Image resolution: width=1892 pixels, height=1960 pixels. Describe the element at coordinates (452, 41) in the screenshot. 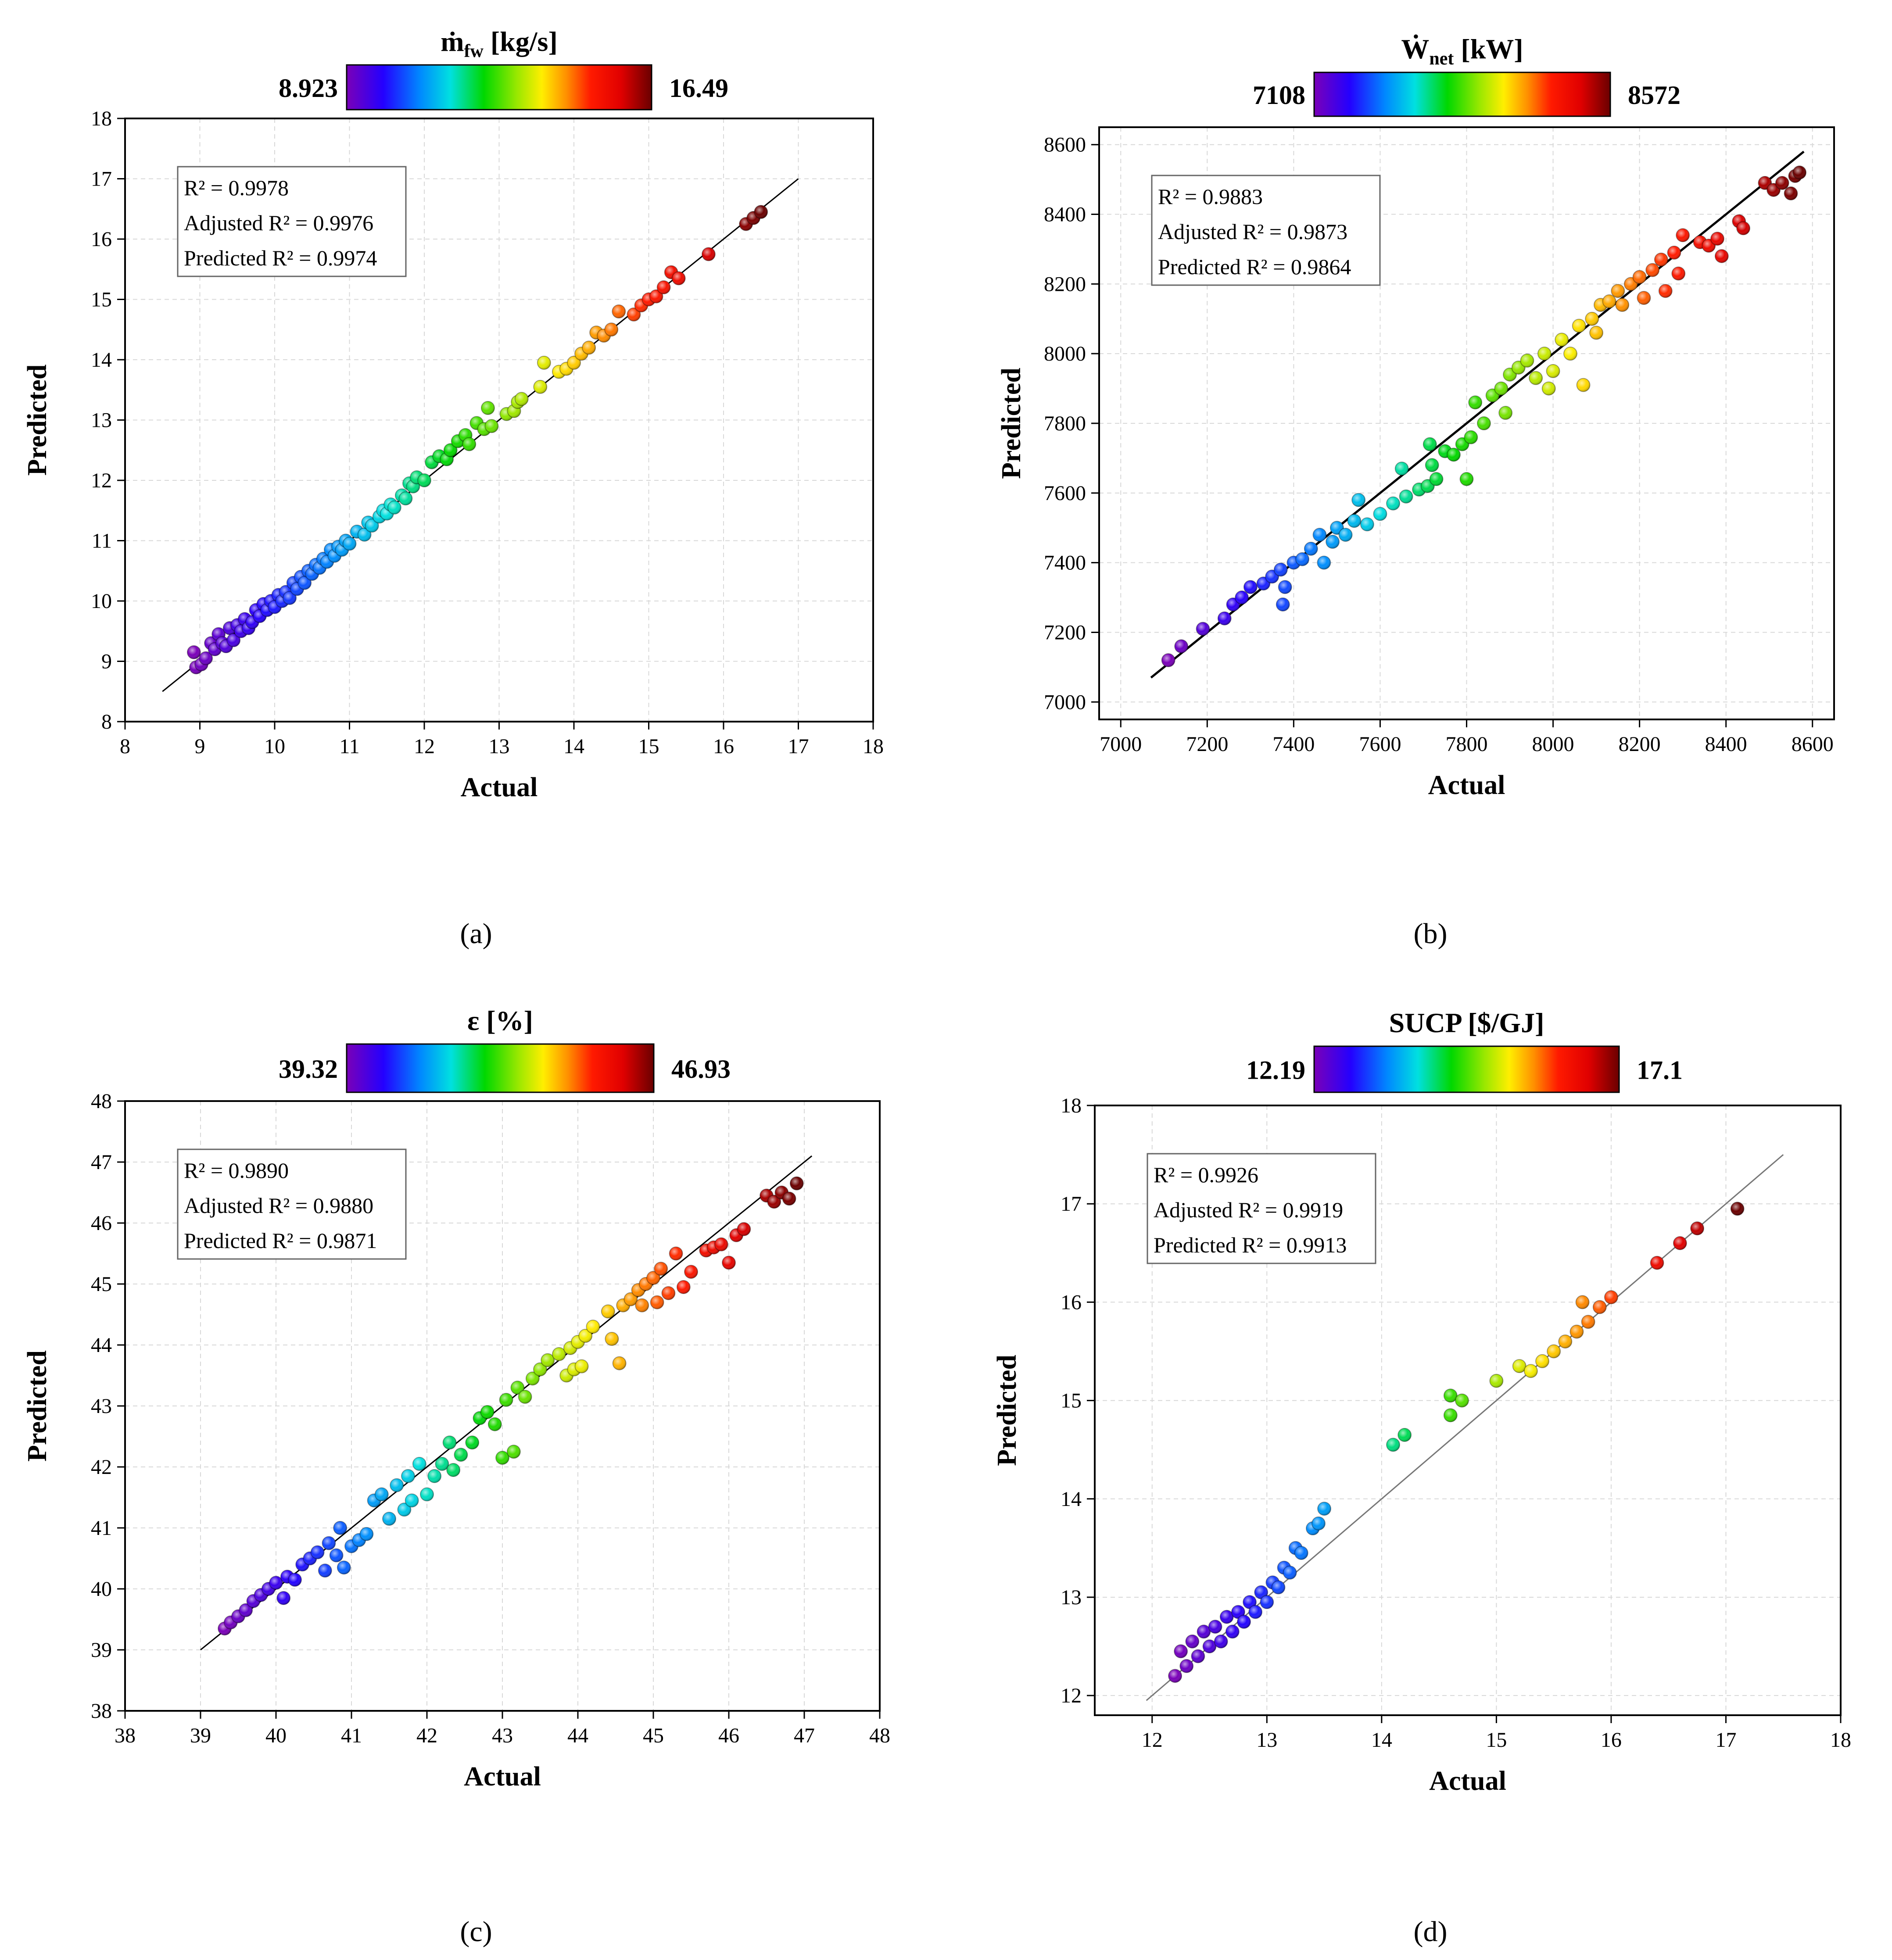

I see `colorbar-title-main: ṁ` at that location.